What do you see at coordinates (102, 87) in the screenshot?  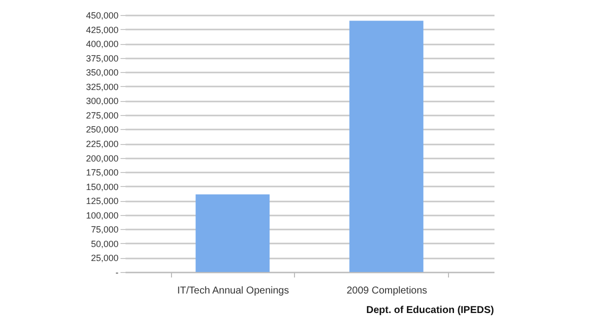 I see `y-tick-label: 325,000` at bounding box center [102, 87].